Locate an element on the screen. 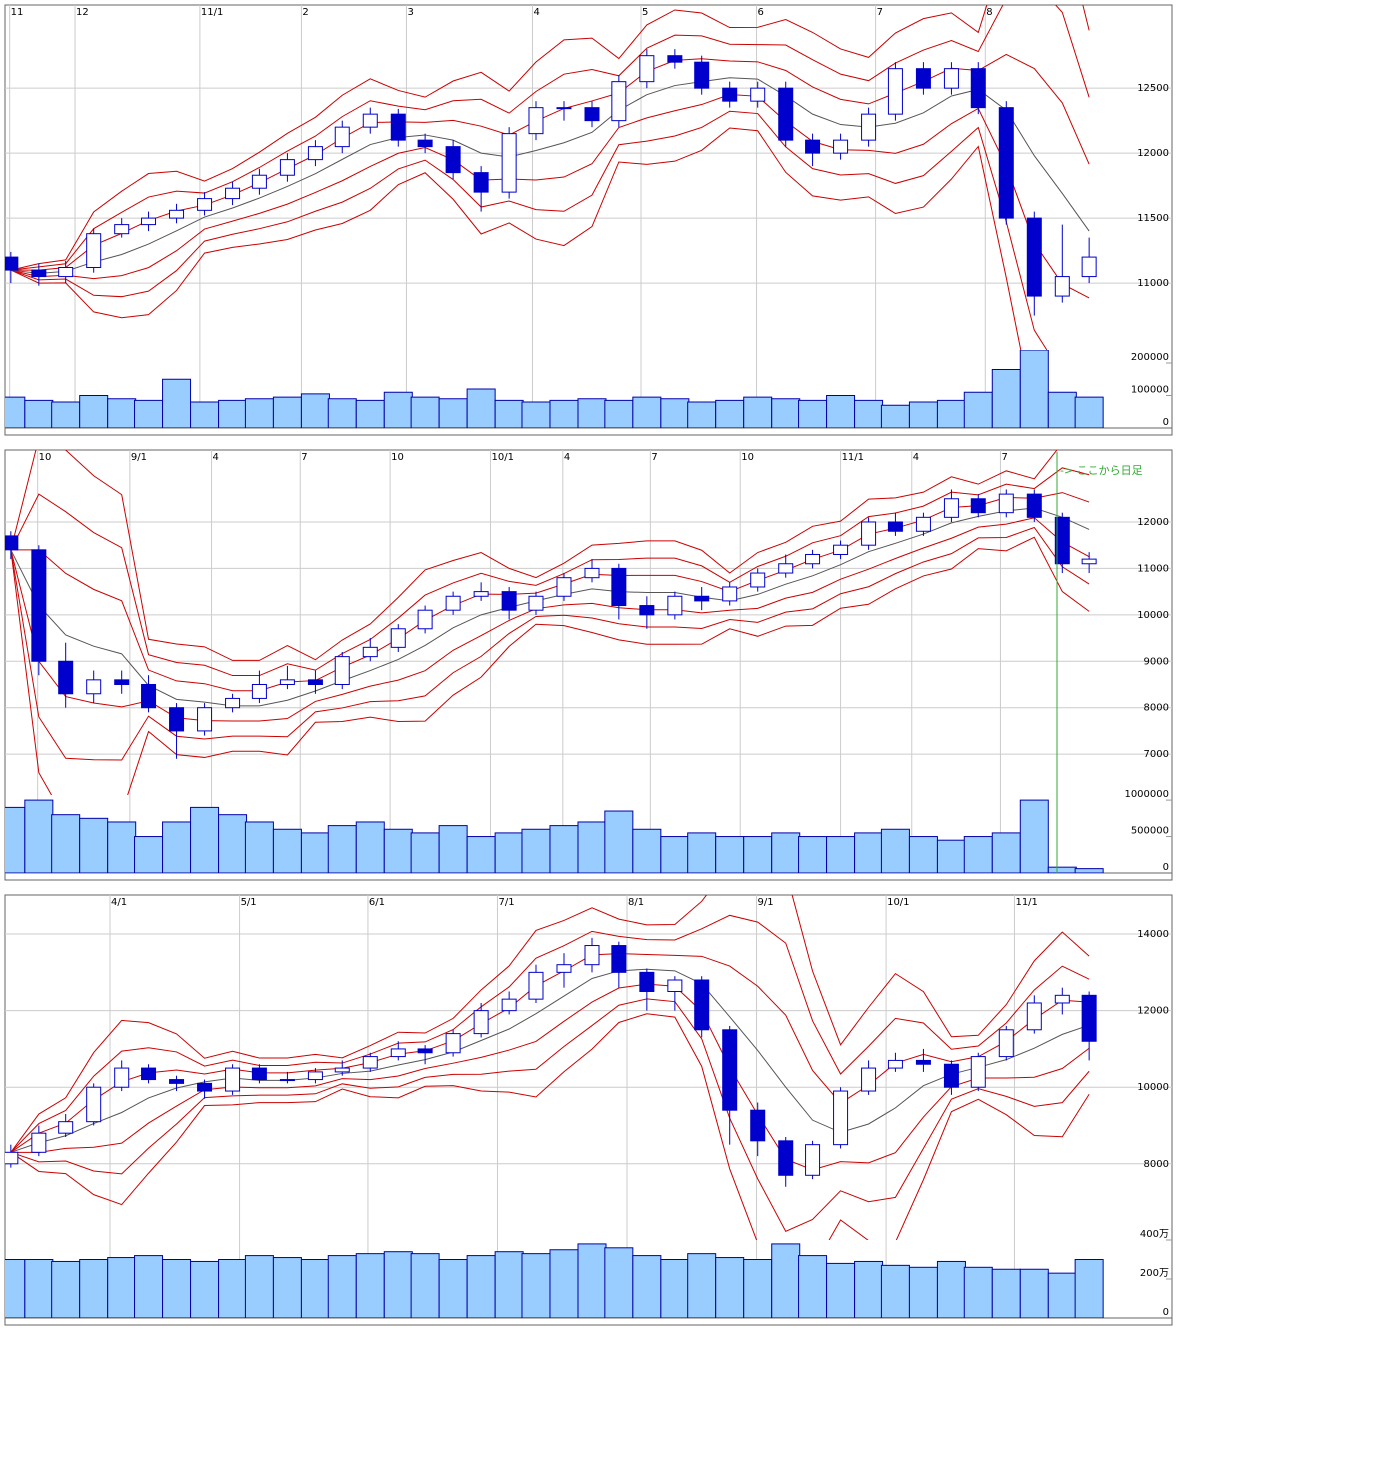  x-tick-label: 3 is located at coordinates (410, 12).